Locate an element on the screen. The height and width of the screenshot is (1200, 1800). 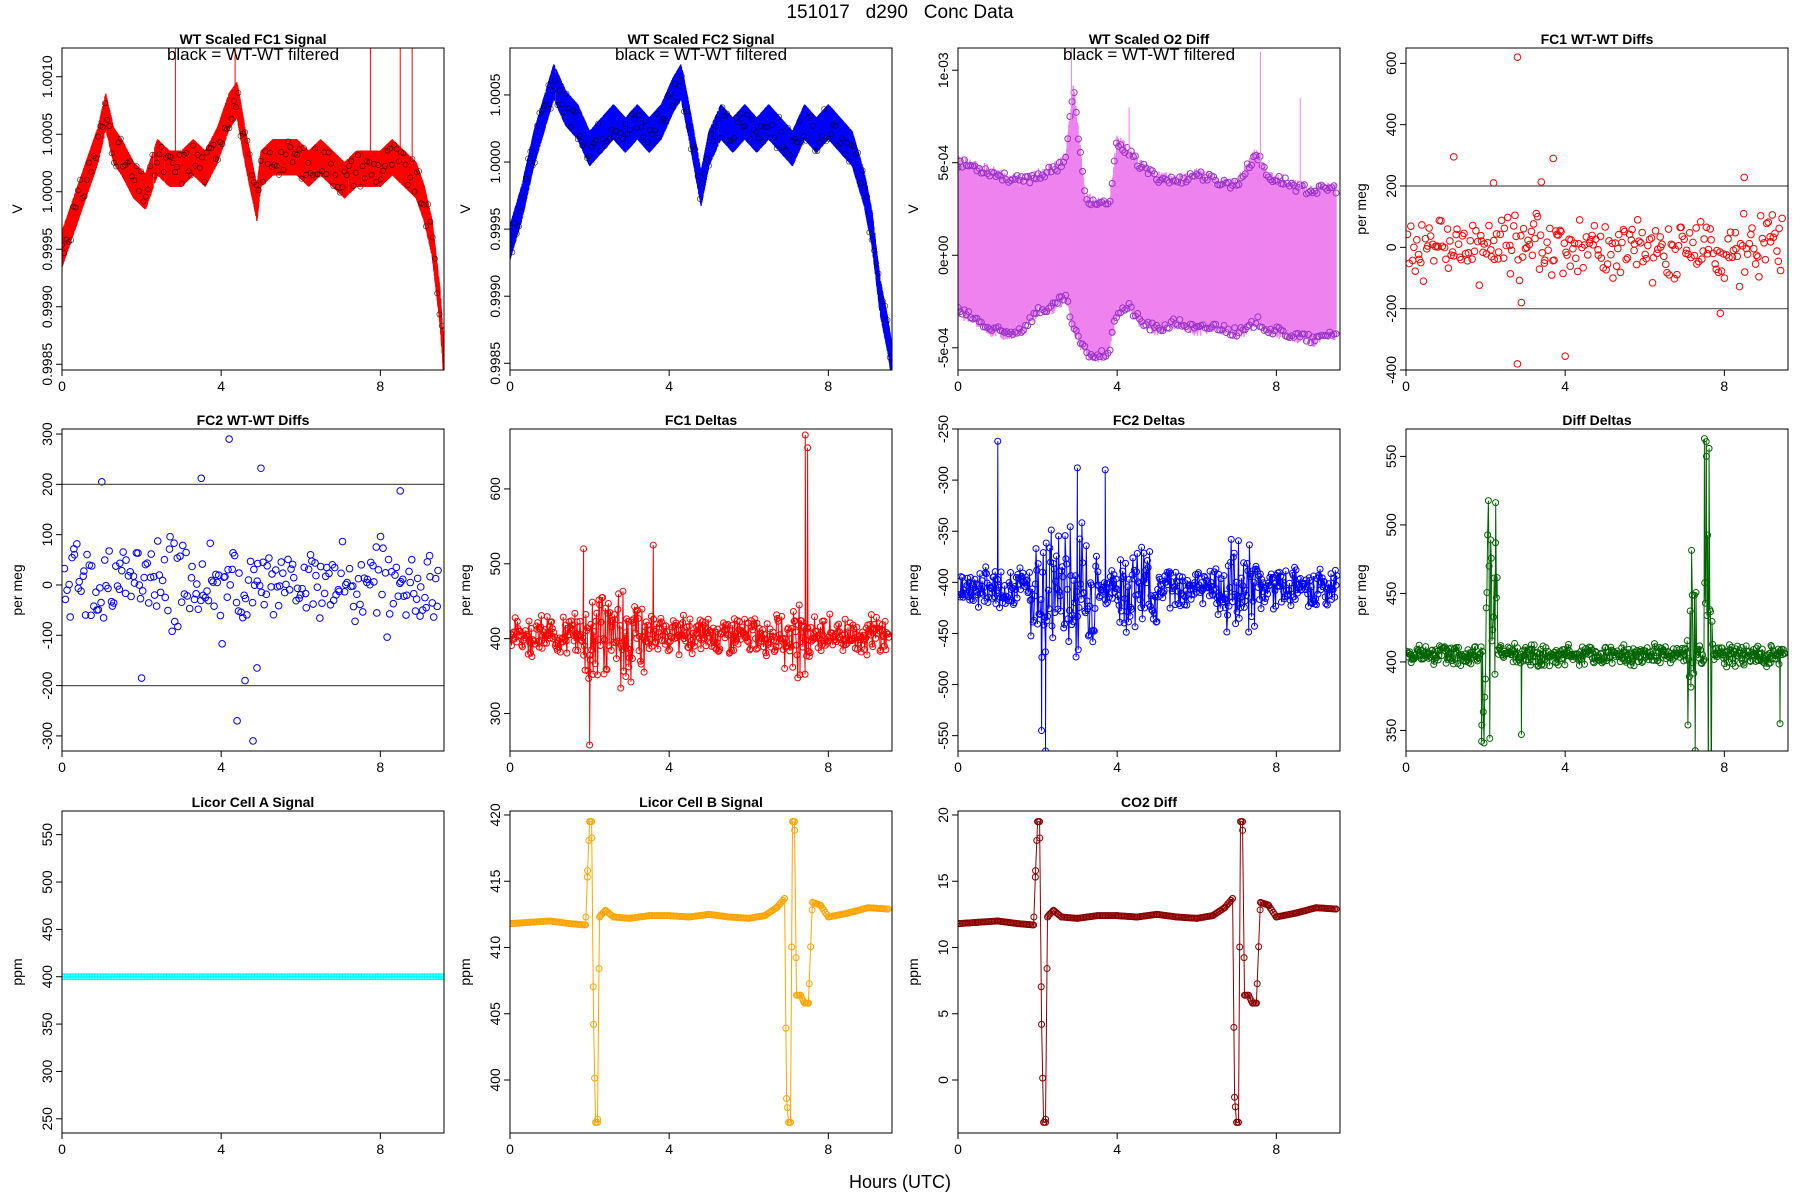
y-tick-label: 1.0000 is located at coordinates (495, 161).